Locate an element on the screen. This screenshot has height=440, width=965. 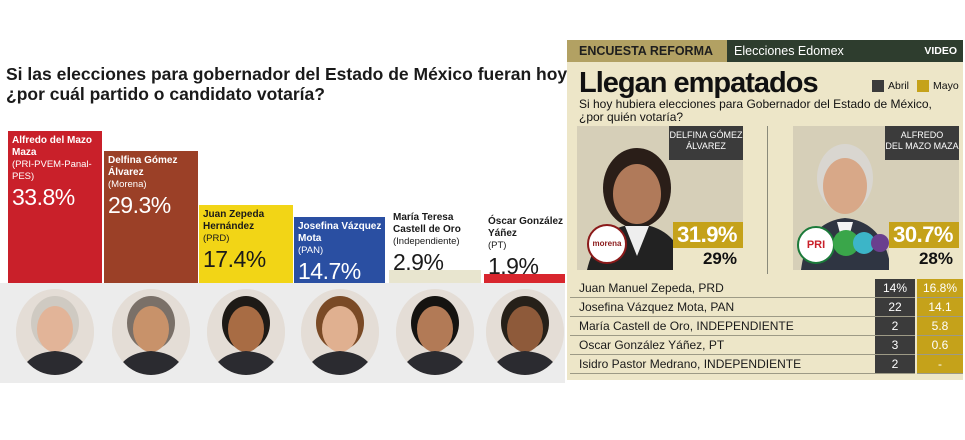
candidate-name: Juan Zepeda Hernández is located at coordinates (234, 220).